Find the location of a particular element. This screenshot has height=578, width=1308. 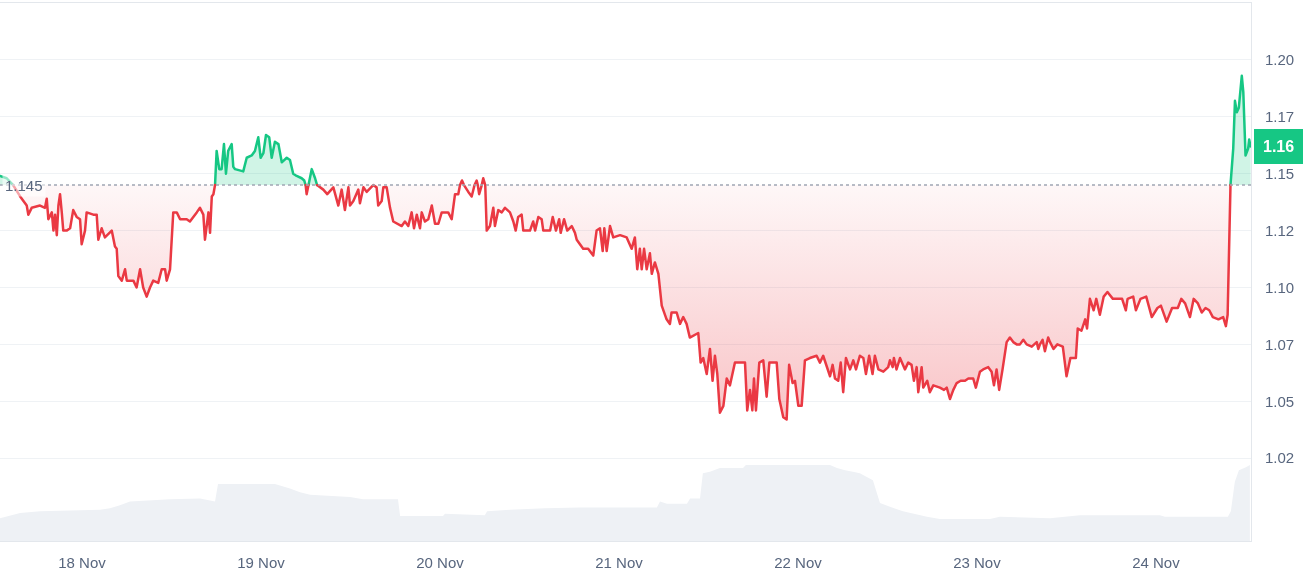

x-tick-label: 22 Nov is located at coordinates (798, 562).